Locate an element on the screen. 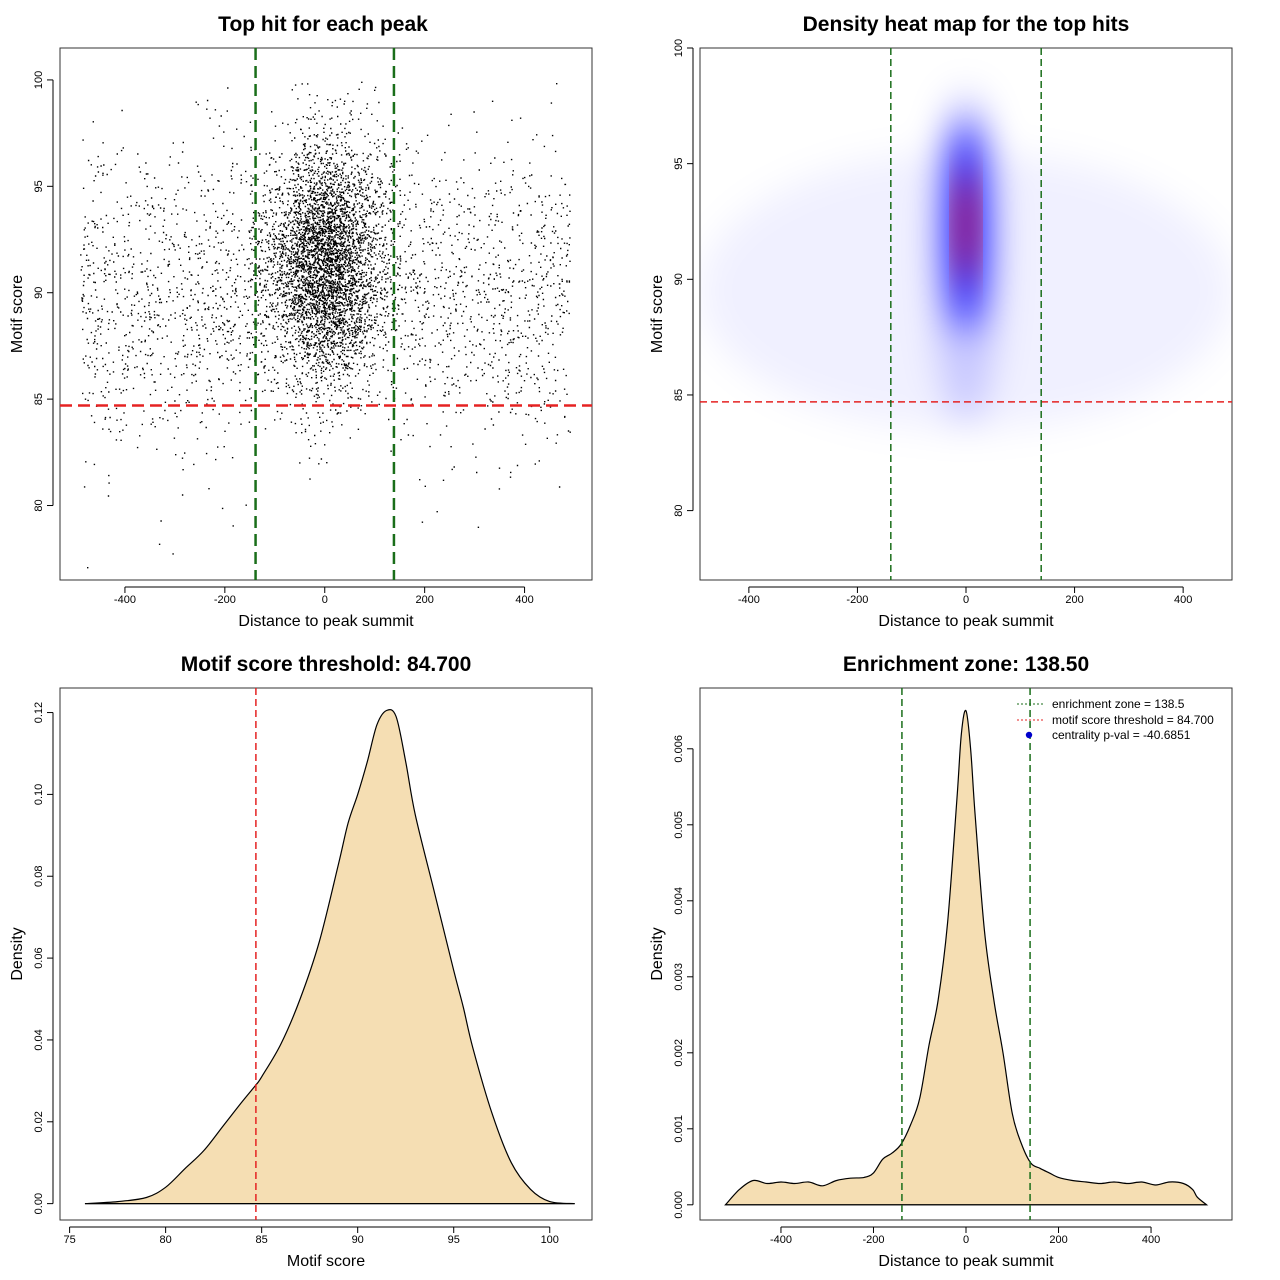  legend-centrality-label: centrality p-val = -40.6851 is located at coordinates (1121, 735).